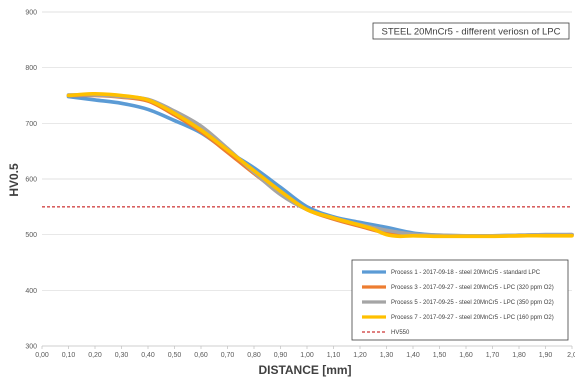 The height and width of the screenshot is (381, 575). What do you see at coordinates (571, 355) in the screenshot?
I see `x-tick-label: 2,0` at bounding box center [571, 355].